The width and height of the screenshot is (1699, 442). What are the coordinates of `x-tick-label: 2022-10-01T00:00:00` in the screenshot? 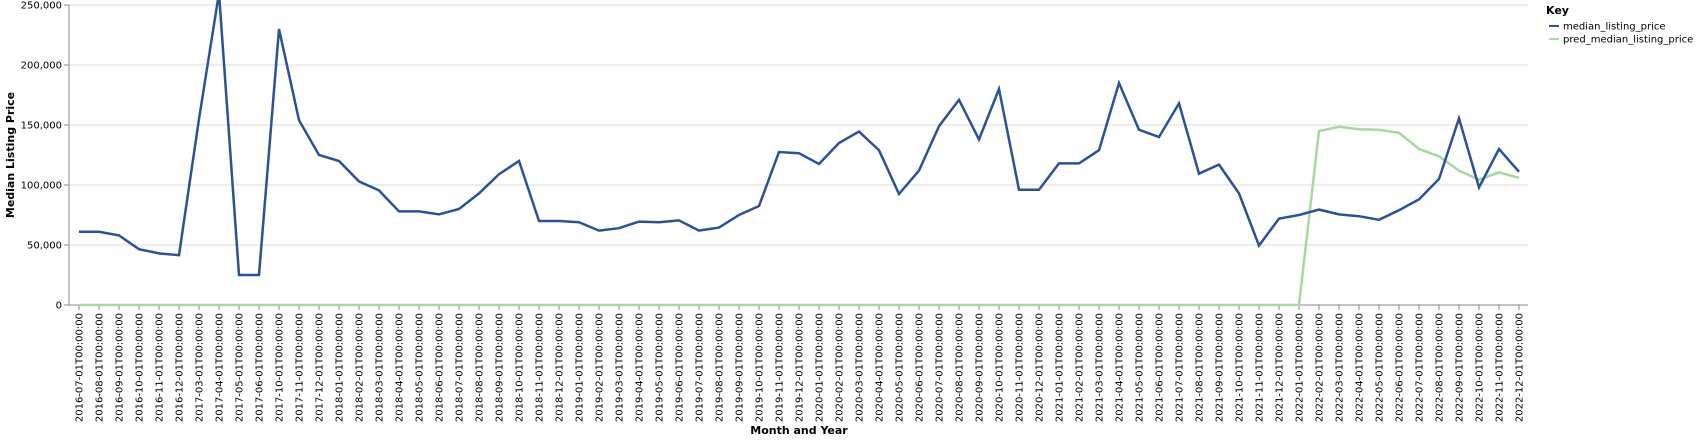 It's located at (1480, 367).